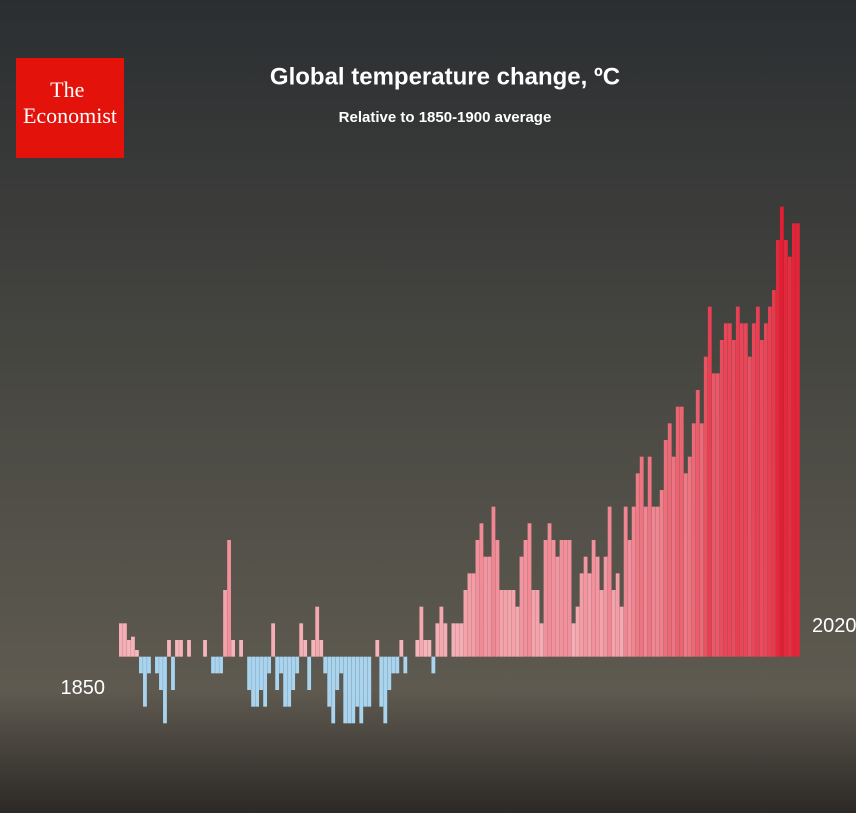 This screenshot has width=856, height=813. I want to click on chart-title: Global temperature change, ºC, so click(445, 76).